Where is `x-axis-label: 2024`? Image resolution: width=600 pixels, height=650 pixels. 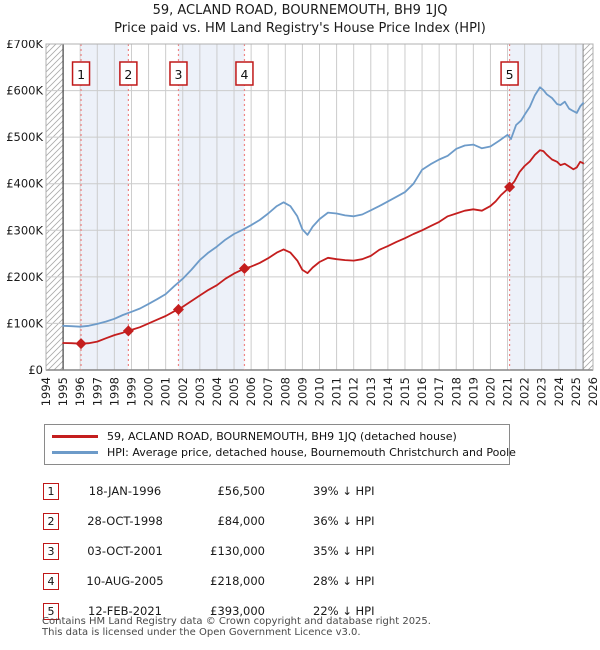 x-axis-label: 2024 is located at coordinates (559, 391).